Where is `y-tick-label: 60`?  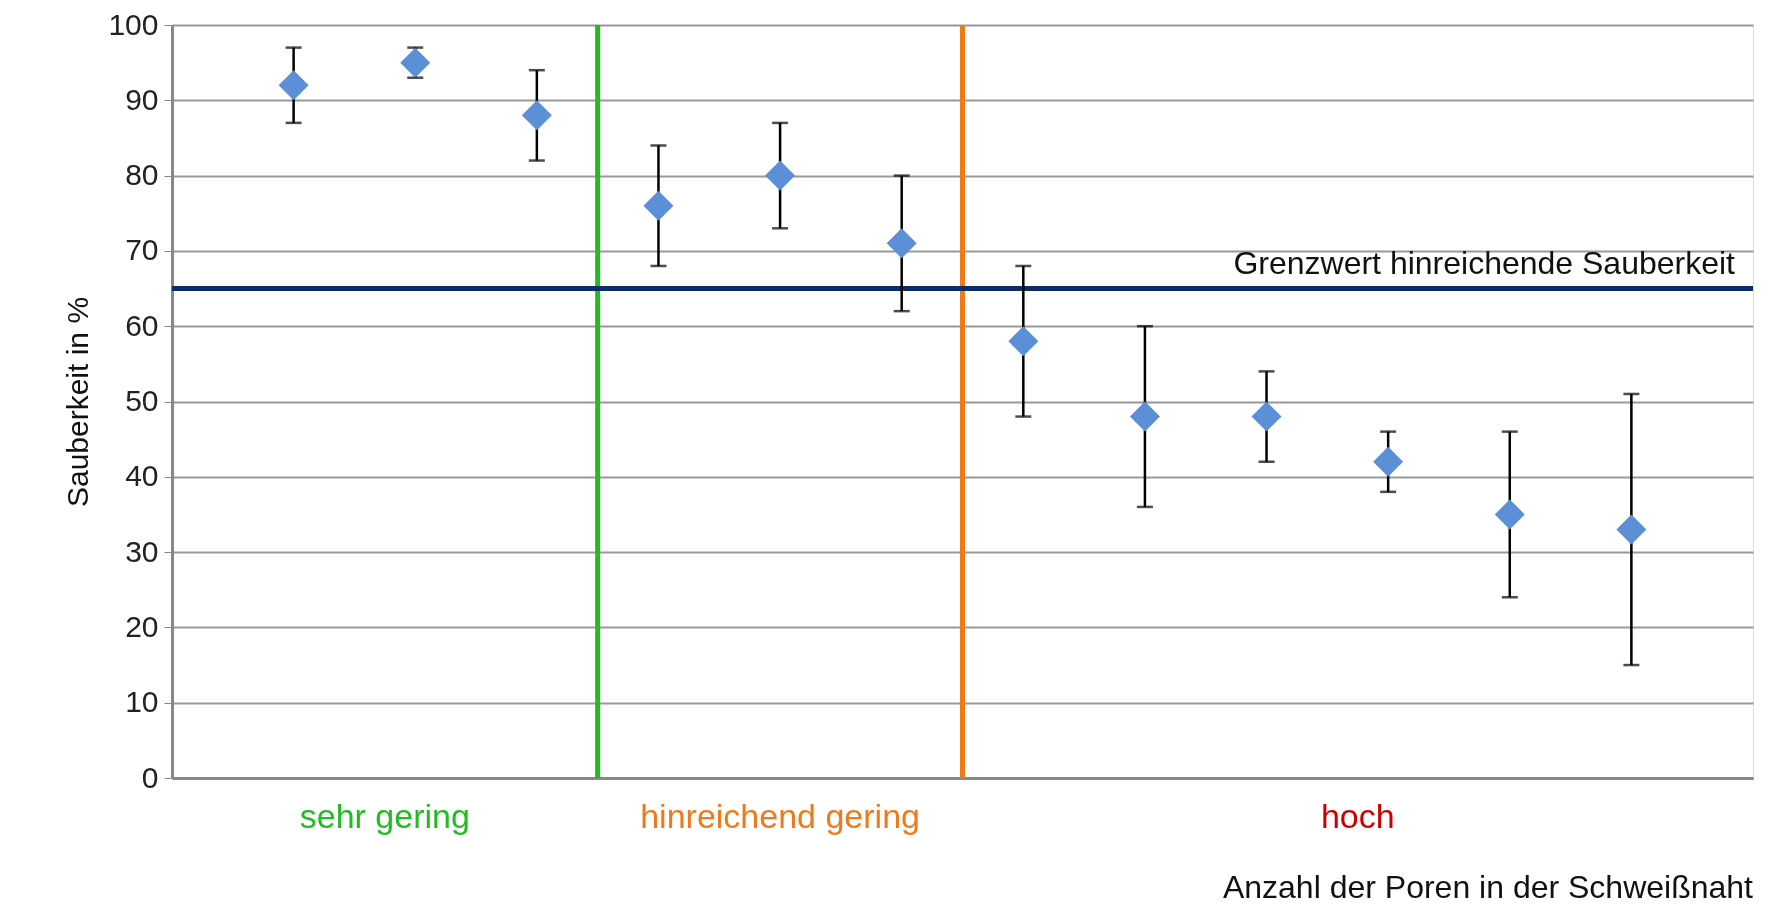 y-tick-label: 60 is located at coordinates (142, 325).